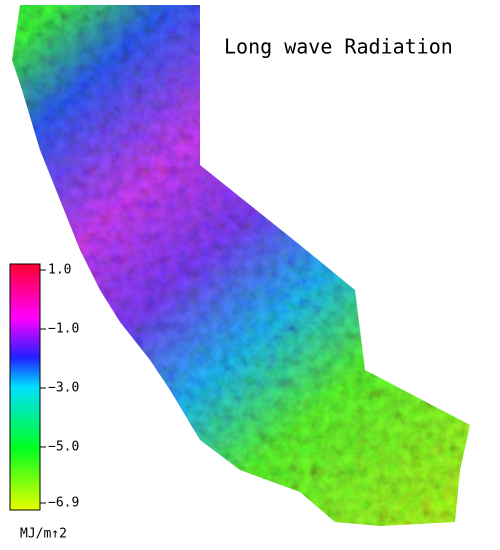 This screenshot has height=550, width=500. What do you see at coordinates (63, 328) in the screenshot?
I see `colorbar-tick-label: −1.0` at bounding box center [63, 328].